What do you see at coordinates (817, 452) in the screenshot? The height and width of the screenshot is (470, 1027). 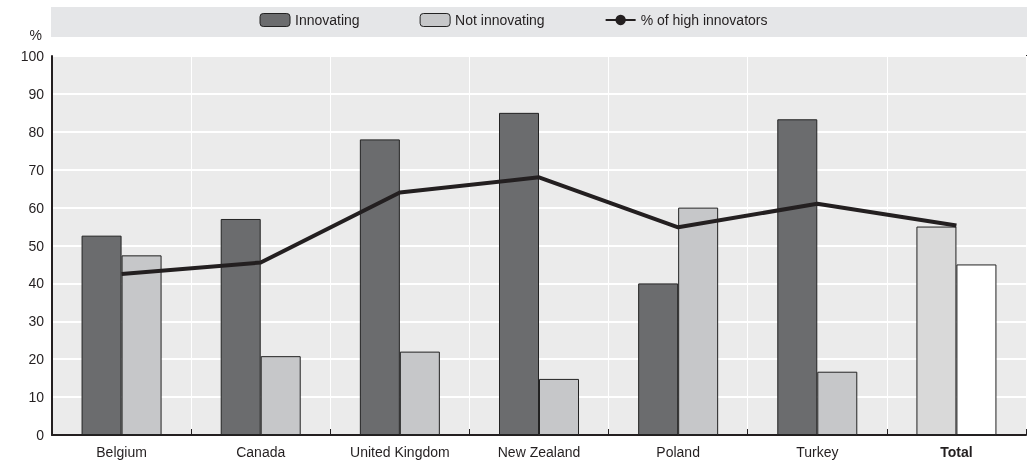 I see `x-tick-label: Turkey` at bounding box center [817, 452].